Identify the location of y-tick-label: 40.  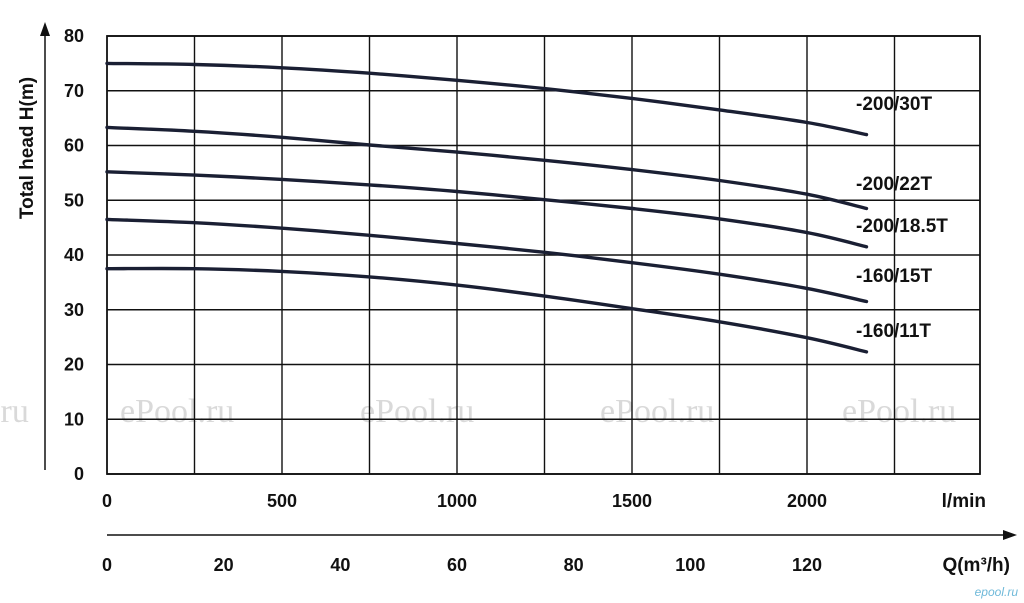
(74, 255).